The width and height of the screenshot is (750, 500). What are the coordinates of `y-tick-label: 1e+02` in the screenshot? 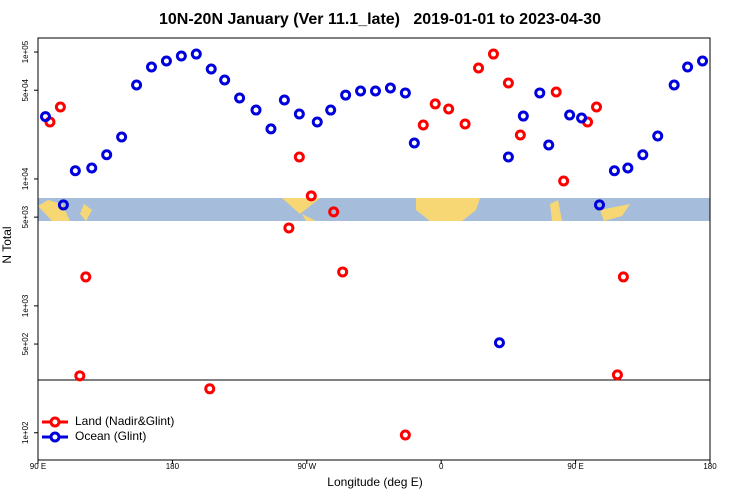 It's located at (25, 432).